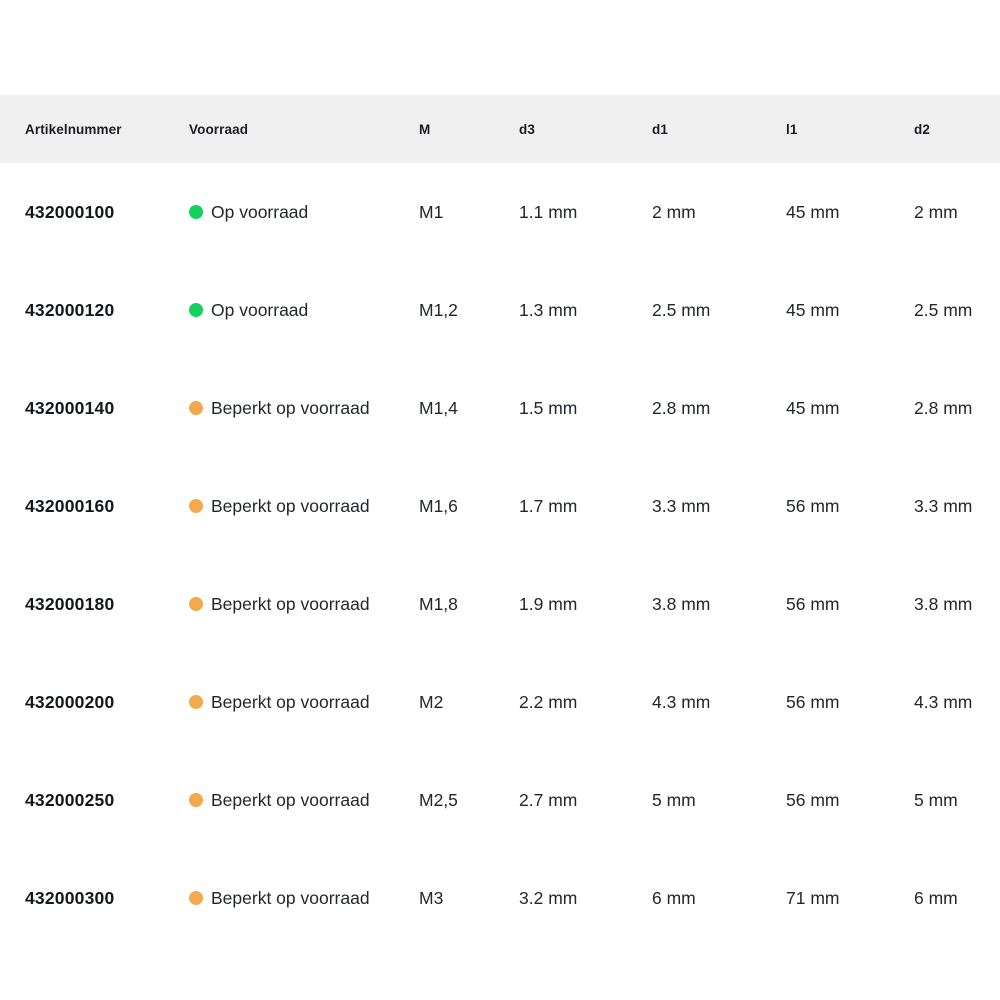 This screenshot has width=1000, height=1000. What do you see at coordinates (943, 701) in the screenshot?
I see `cell-d2: 4.3 mm` at bounding box center [943, 701].